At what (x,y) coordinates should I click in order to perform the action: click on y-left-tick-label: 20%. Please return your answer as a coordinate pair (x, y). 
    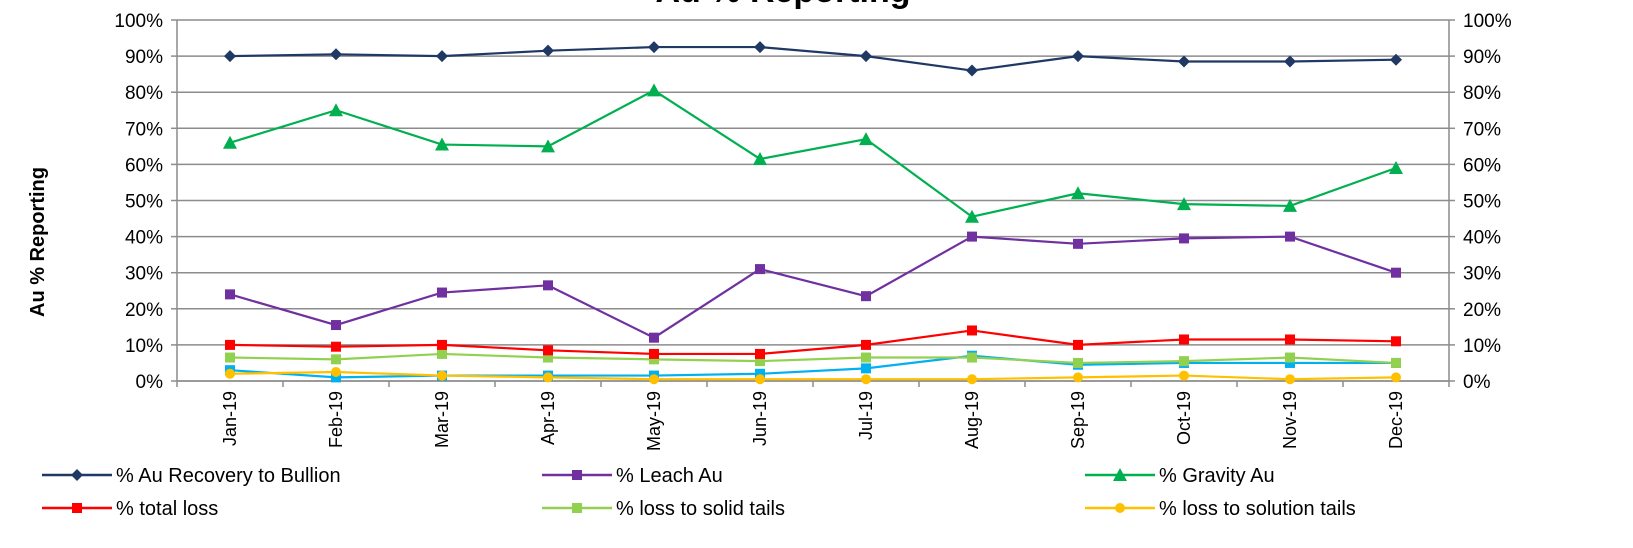
    Looking at the image, I should click on (144, 310).